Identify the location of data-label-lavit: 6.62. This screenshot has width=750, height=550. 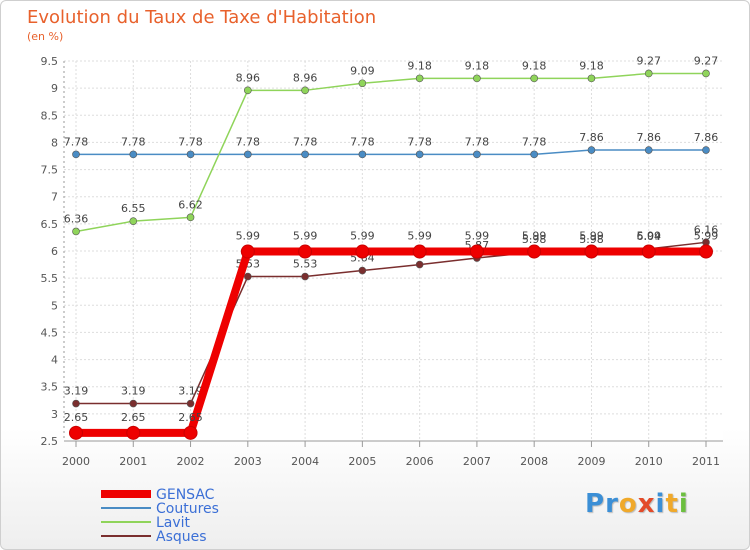
(190, 204).